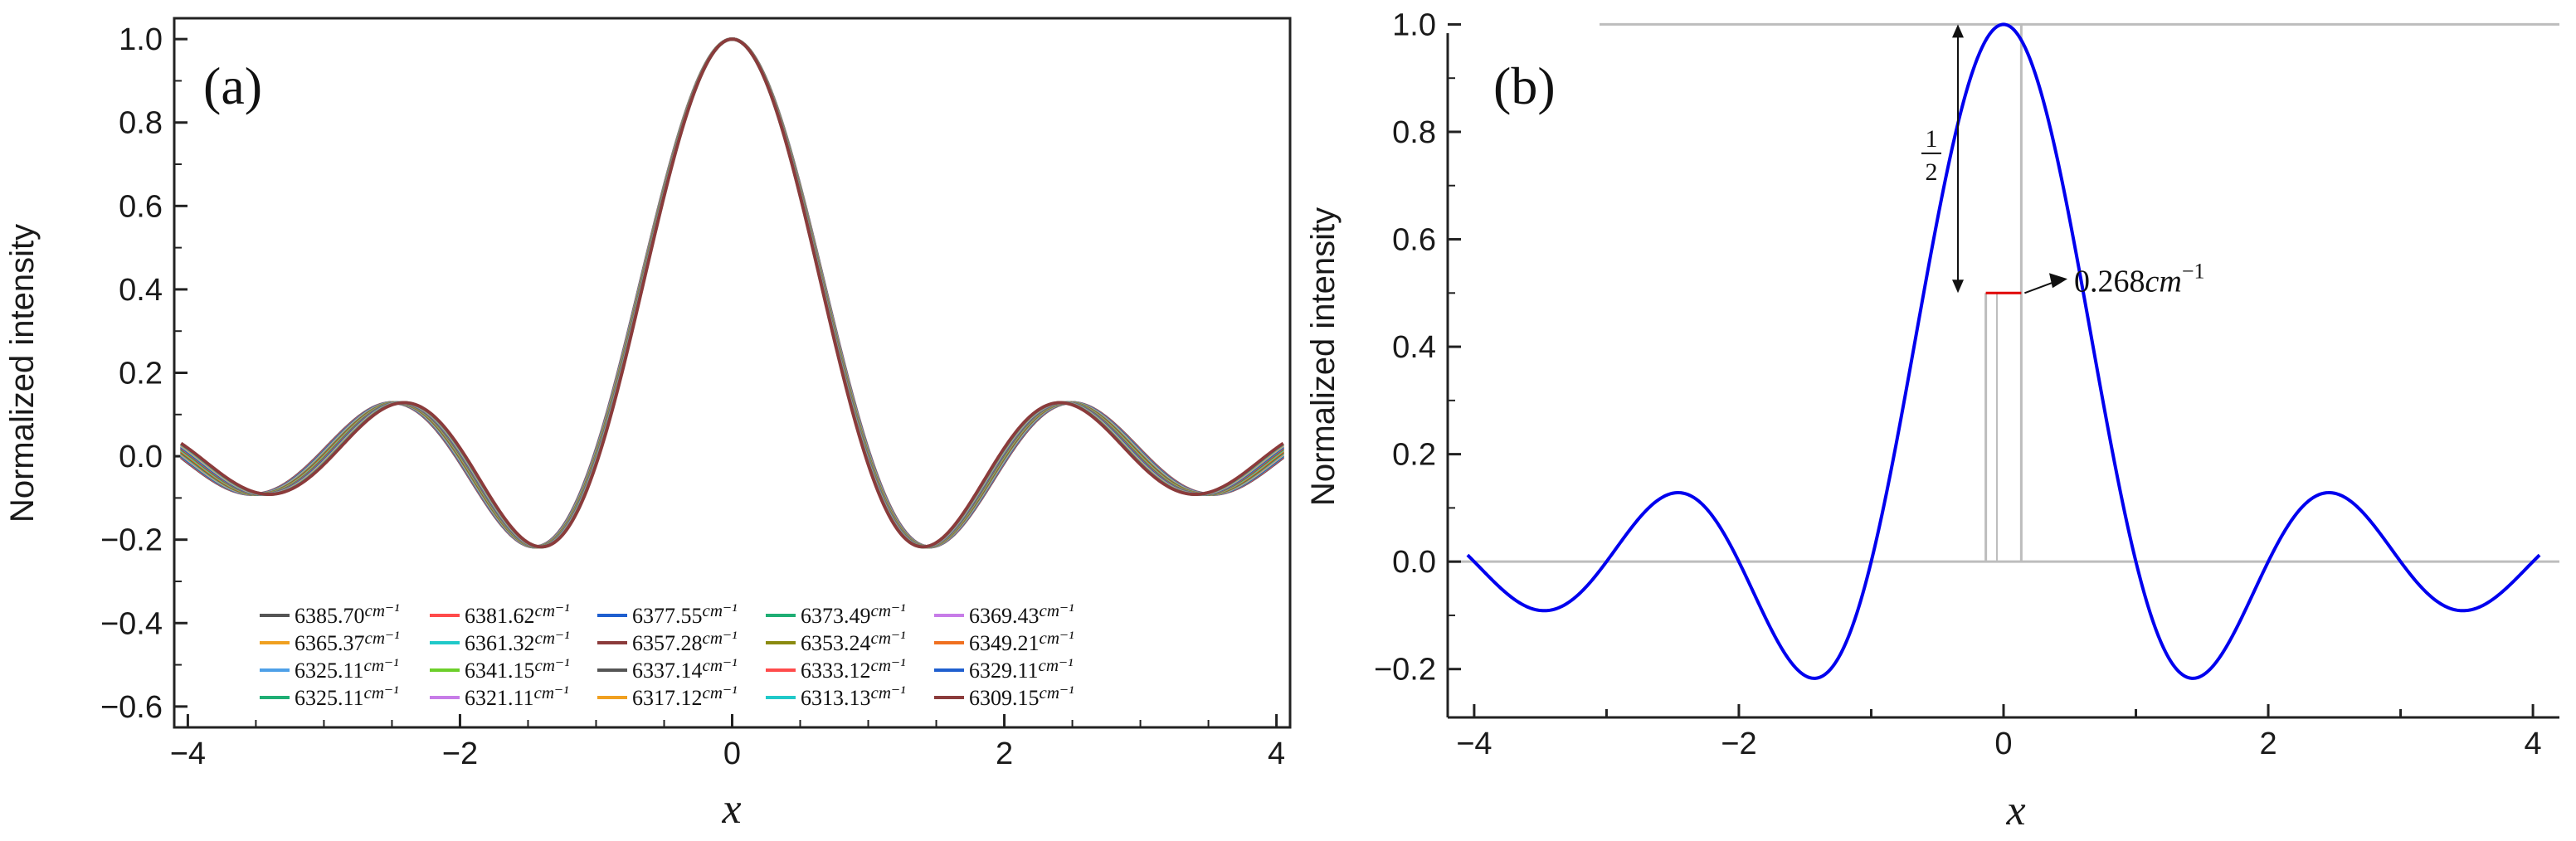  I want to click on legend-entry: 6337.14cm⁻¹, so click(684, 669).